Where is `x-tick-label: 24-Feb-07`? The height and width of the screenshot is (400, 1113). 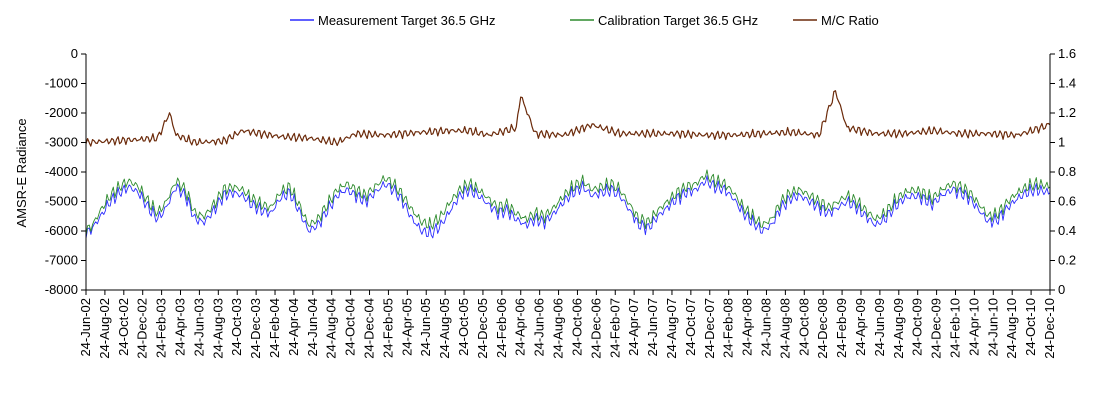 x-tick-label: 24-Feb-07 is located at coordinates (614, 328).